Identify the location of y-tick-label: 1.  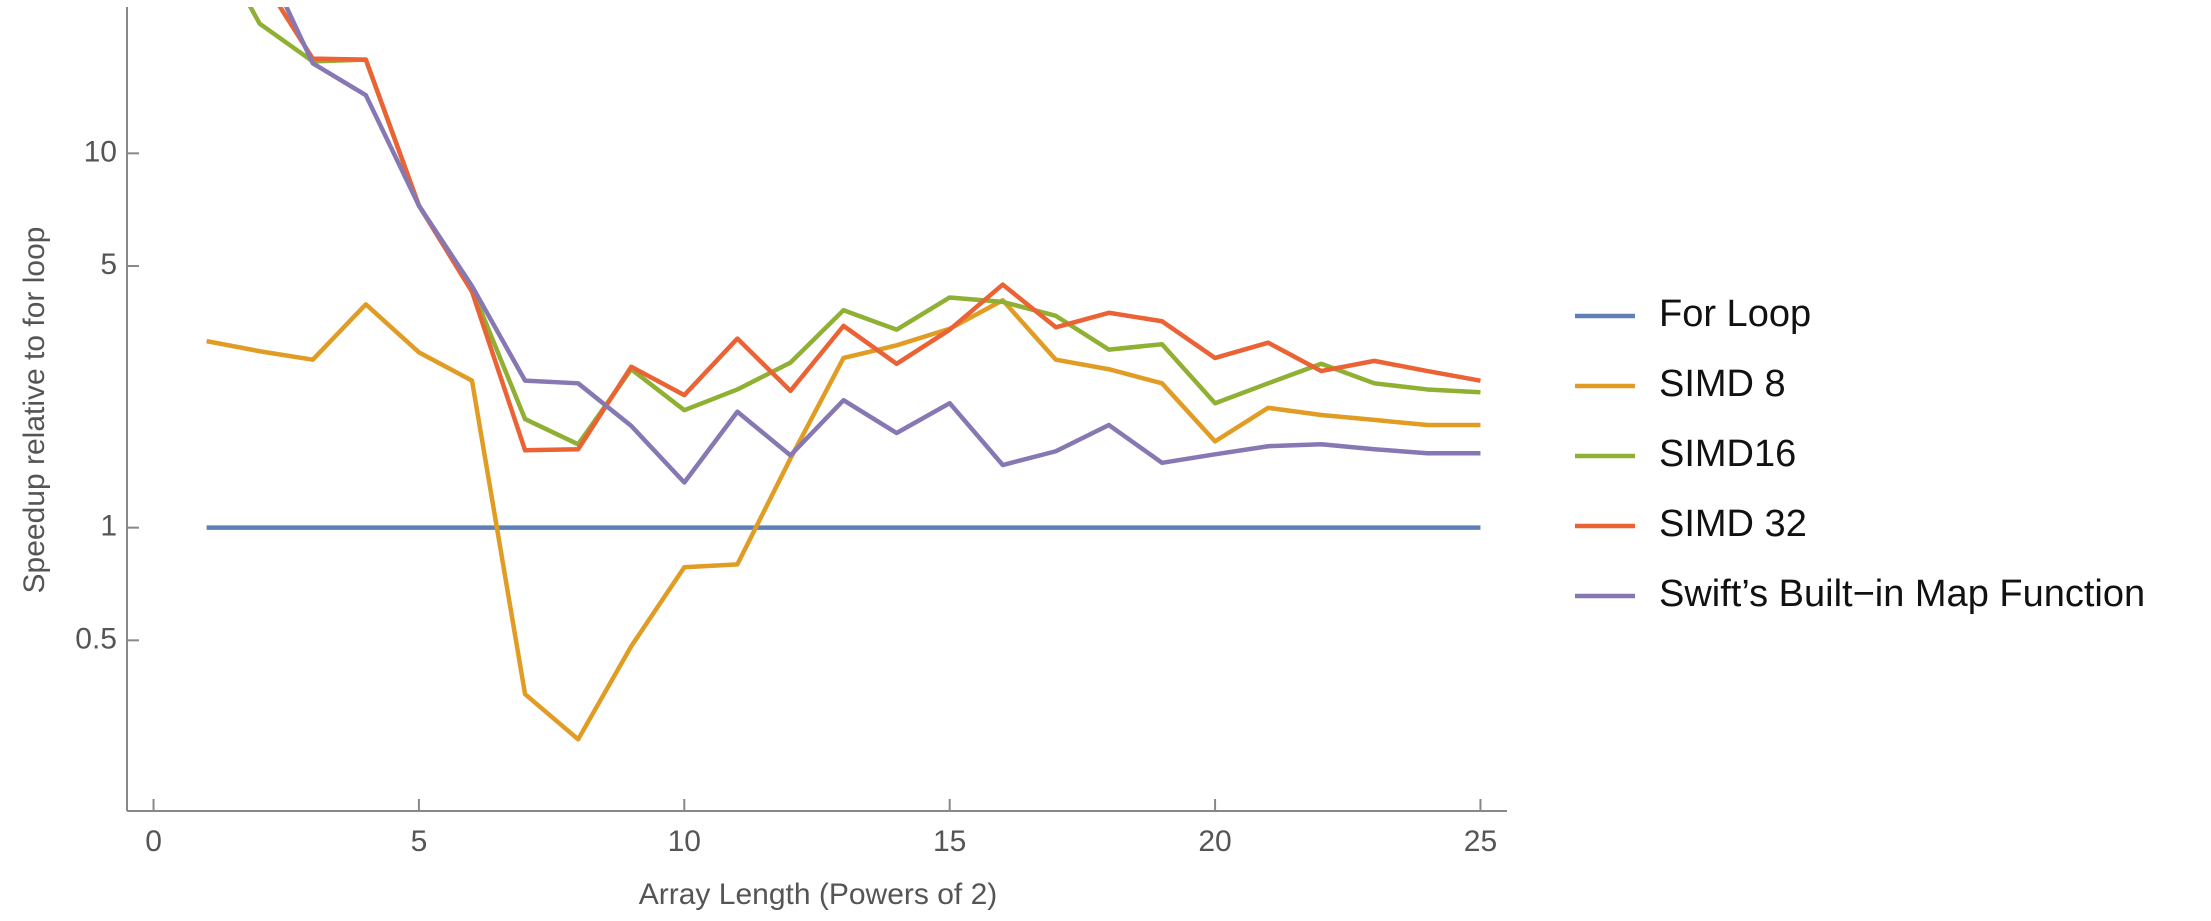
(108, 526).